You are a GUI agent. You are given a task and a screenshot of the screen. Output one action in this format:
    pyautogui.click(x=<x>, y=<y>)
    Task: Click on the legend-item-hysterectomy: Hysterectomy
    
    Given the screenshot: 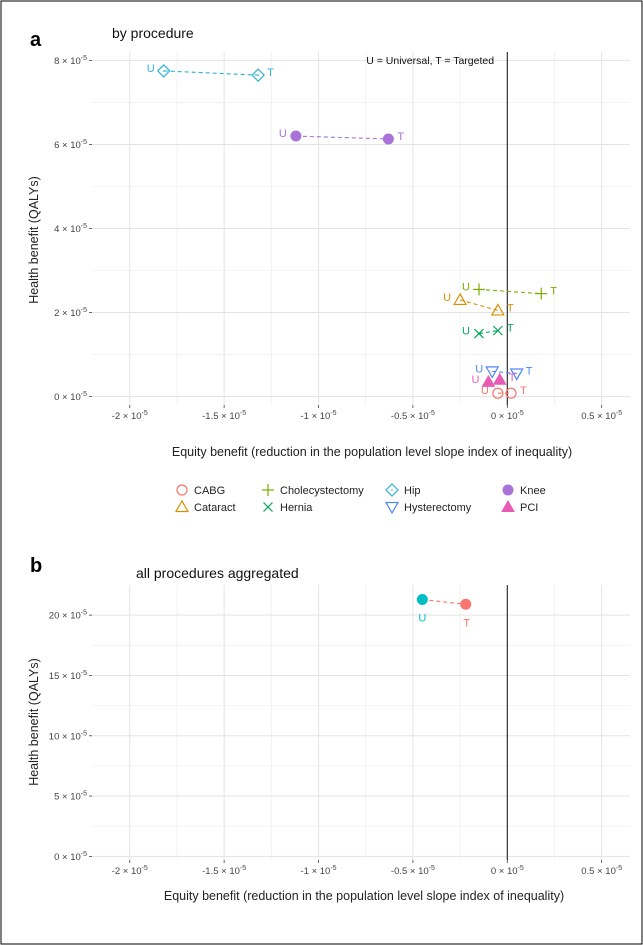 What is the action you would take?
    pyautogui.click(x=428, y=508)
    